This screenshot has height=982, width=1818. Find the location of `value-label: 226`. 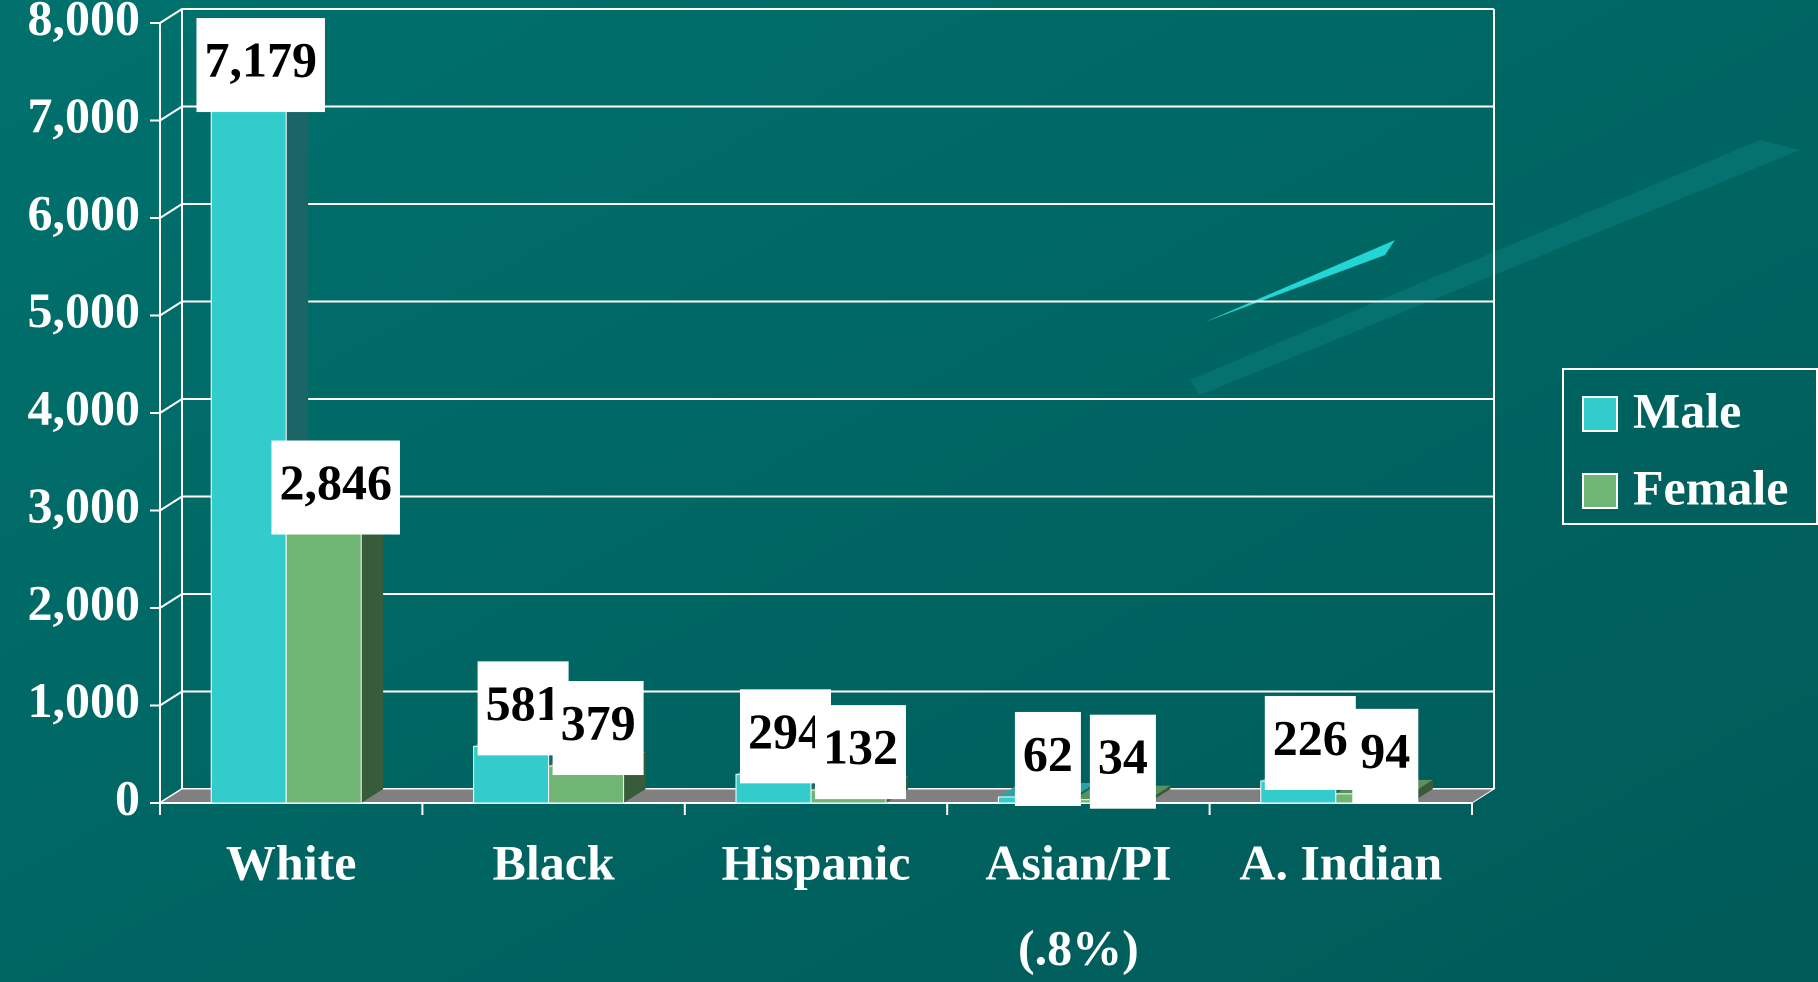

value-label: 226 is located at coordinates (1310, 742).